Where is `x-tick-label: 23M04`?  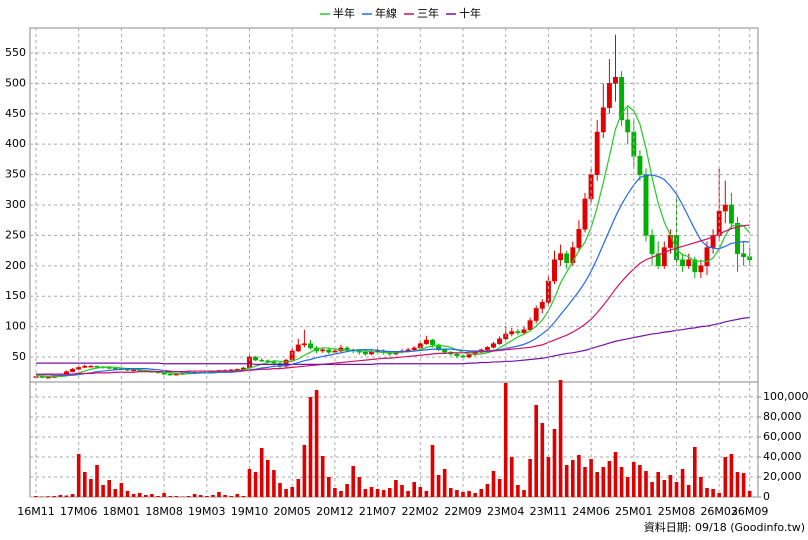 x-tick-label: 23M04 is located at coordinates (506, 511).